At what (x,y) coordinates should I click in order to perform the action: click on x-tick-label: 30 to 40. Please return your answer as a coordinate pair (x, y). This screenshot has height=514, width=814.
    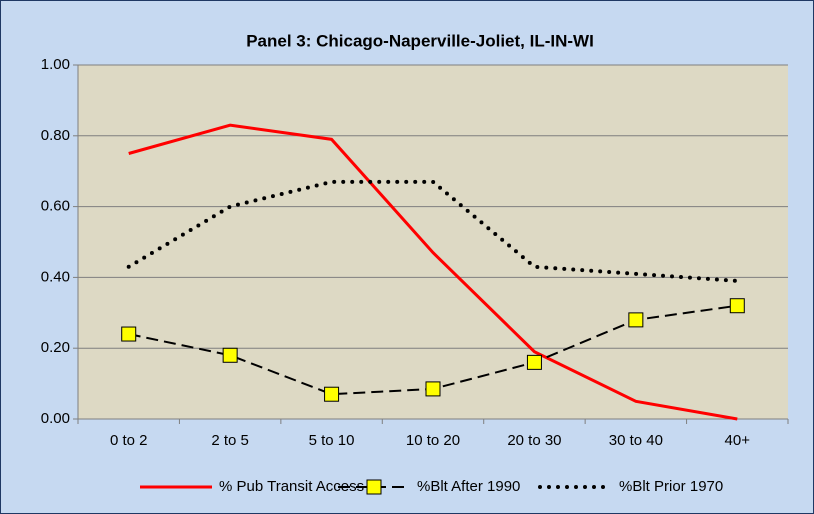
    Looking at the image, I should click on (636, 440).